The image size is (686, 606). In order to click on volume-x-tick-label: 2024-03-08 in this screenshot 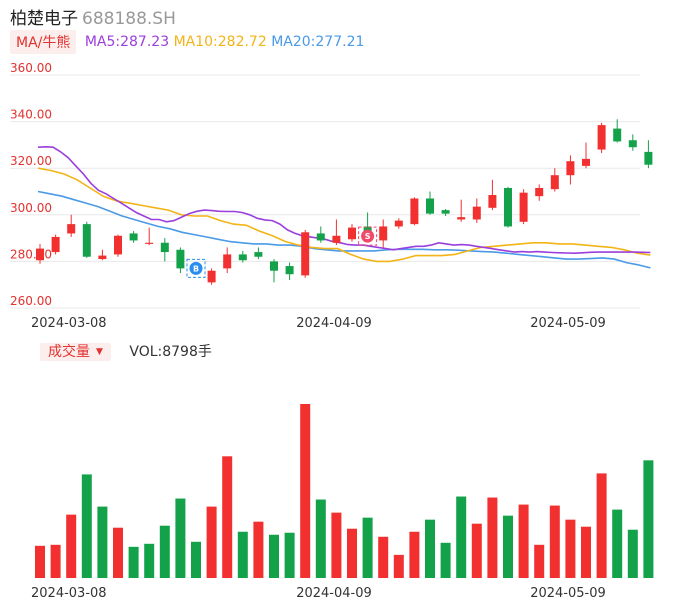, I will do `click(69, 593)`.